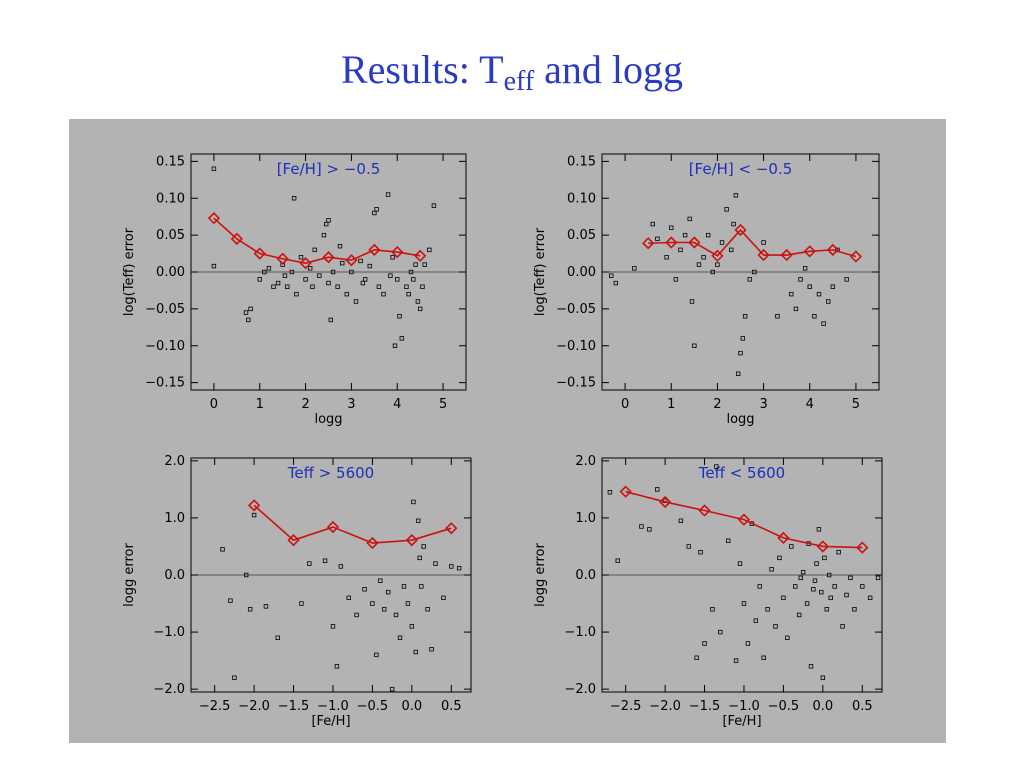 The height and width of the screenshot is (768, 1024). I want to click on x-tick-label: −1.5, so click(294, 706).